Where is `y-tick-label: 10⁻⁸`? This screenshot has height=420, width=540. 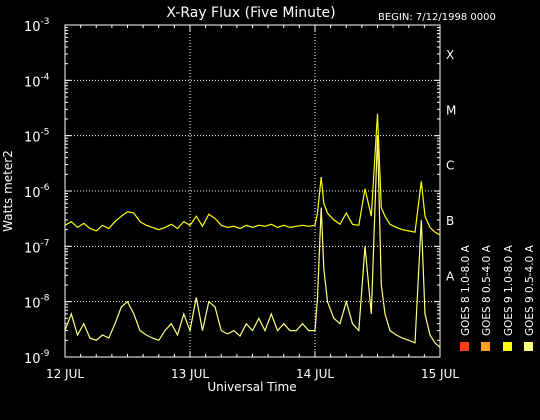
y-tick-label: 10⁻⁸ is located at coordinates (37, 303).